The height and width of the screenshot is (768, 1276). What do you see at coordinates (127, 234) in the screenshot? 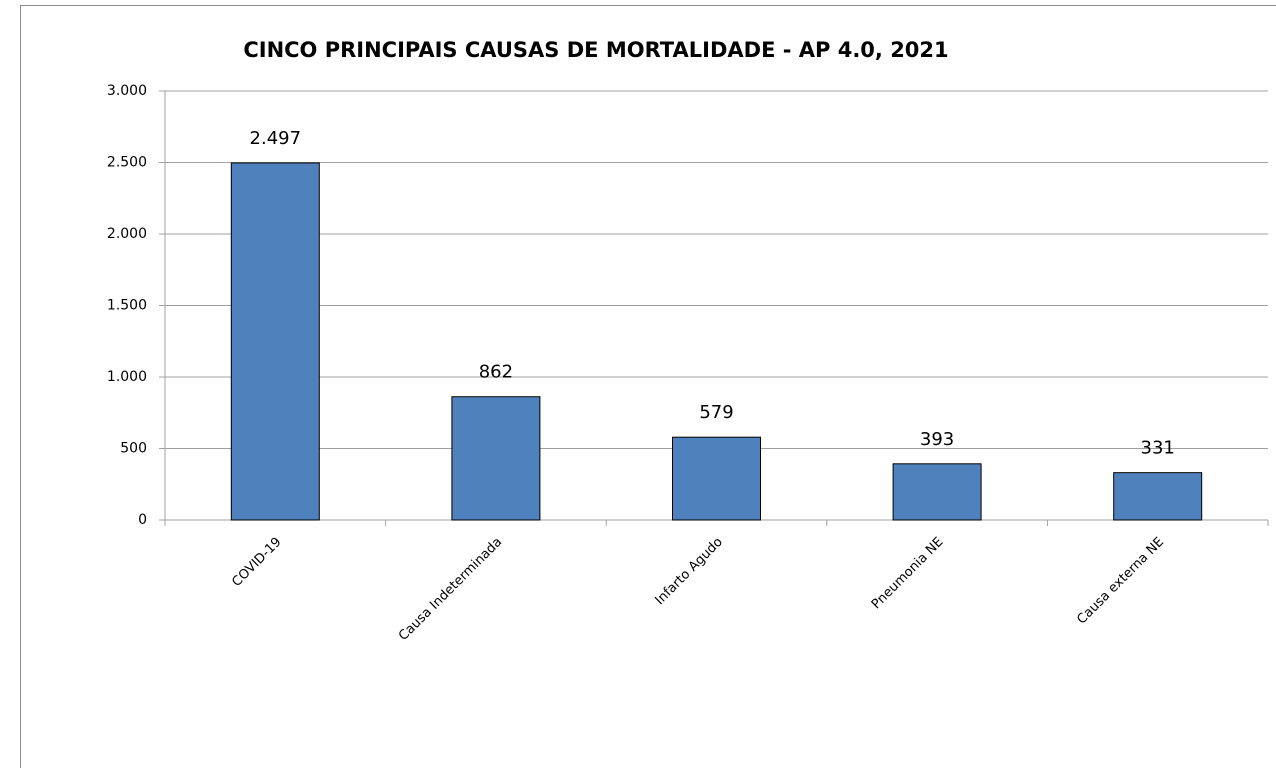
I see `y-tick-label: 2.000` at bounding box center [127, 234].